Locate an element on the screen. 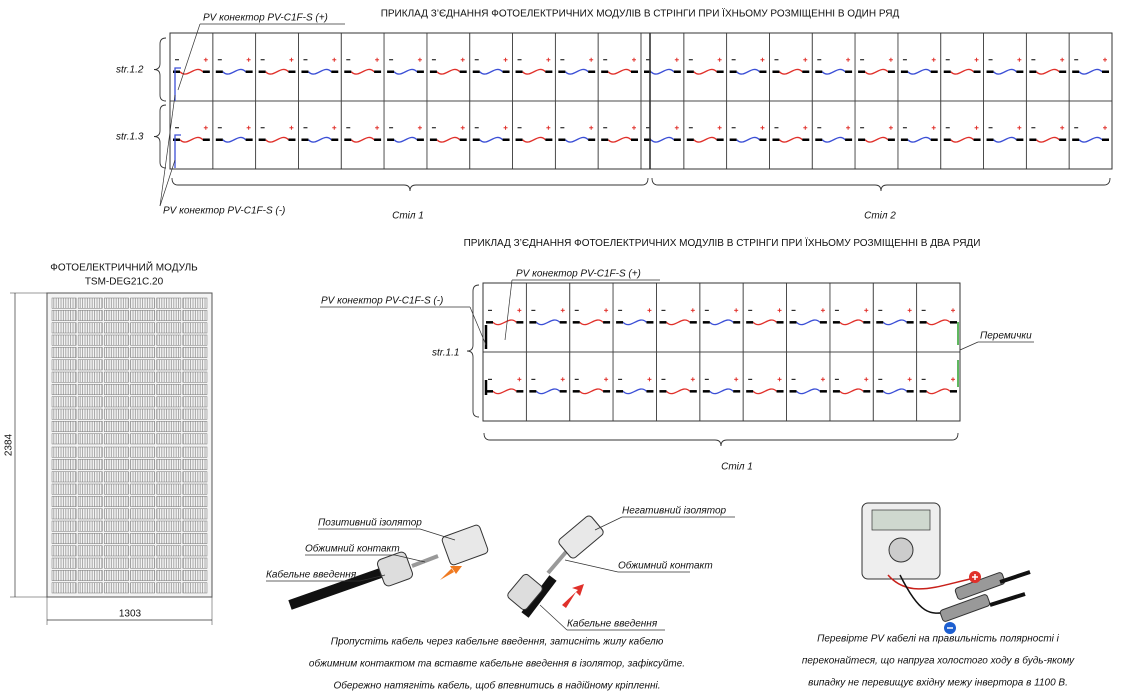  array-frame is located at coordinates (721, 352).